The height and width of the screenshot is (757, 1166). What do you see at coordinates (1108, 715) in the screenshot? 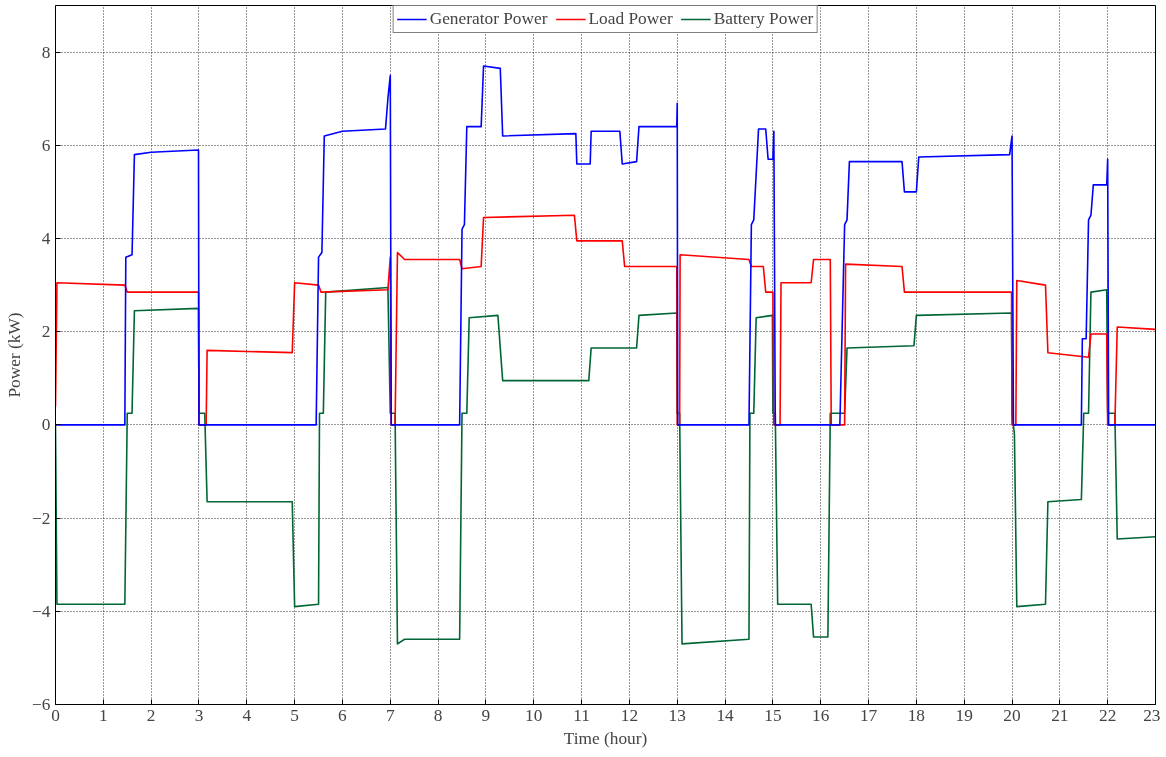
I see `x-tick-label: 22` at bounding box center [1108, 715].